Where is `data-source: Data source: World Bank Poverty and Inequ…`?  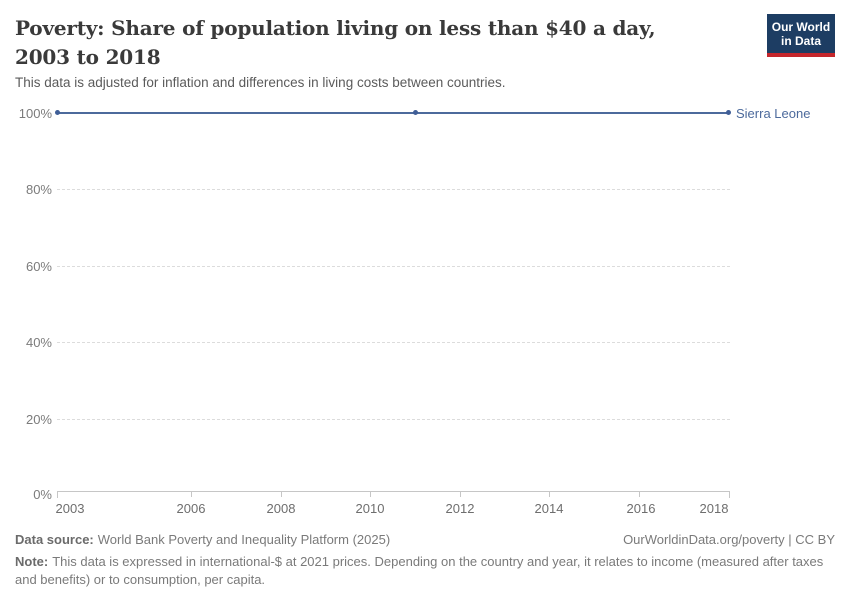
data-source: Data source: World Bank Poverty and Inequ… is located at coordinates (202, 539).